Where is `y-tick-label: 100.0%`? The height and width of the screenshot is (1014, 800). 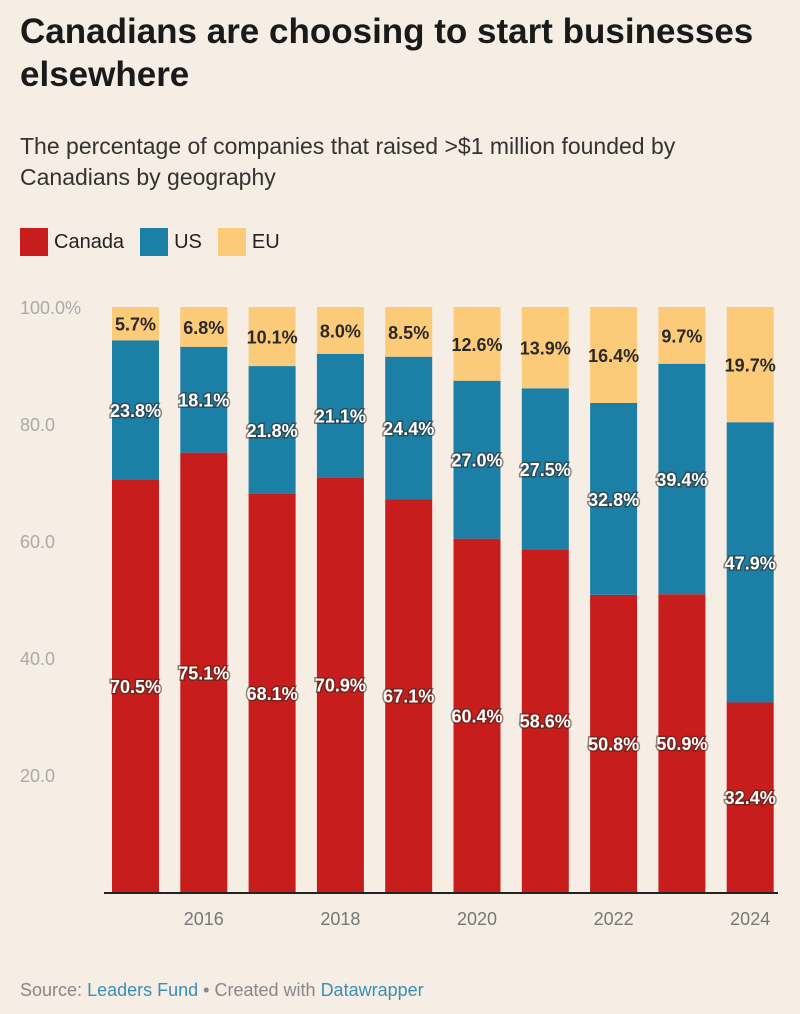 y-tick-label: 100.0% is located at coordinates (50, 308).